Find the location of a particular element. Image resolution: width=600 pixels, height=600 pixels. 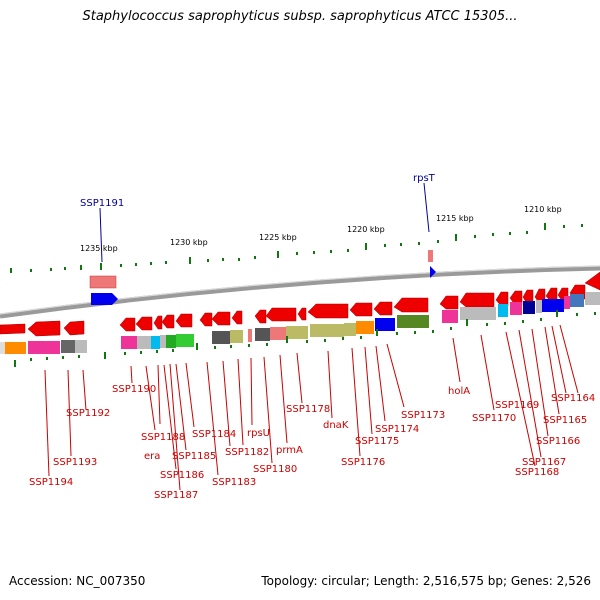

gene-label: SSP1166 is located at coordinates (558, 441).